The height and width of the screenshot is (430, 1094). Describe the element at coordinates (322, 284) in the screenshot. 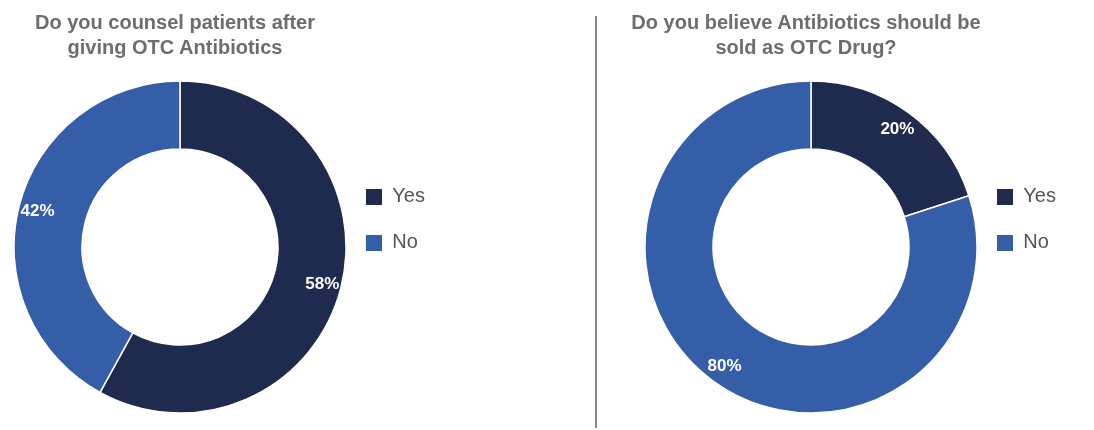

I see `data-label: 58%` at that location.